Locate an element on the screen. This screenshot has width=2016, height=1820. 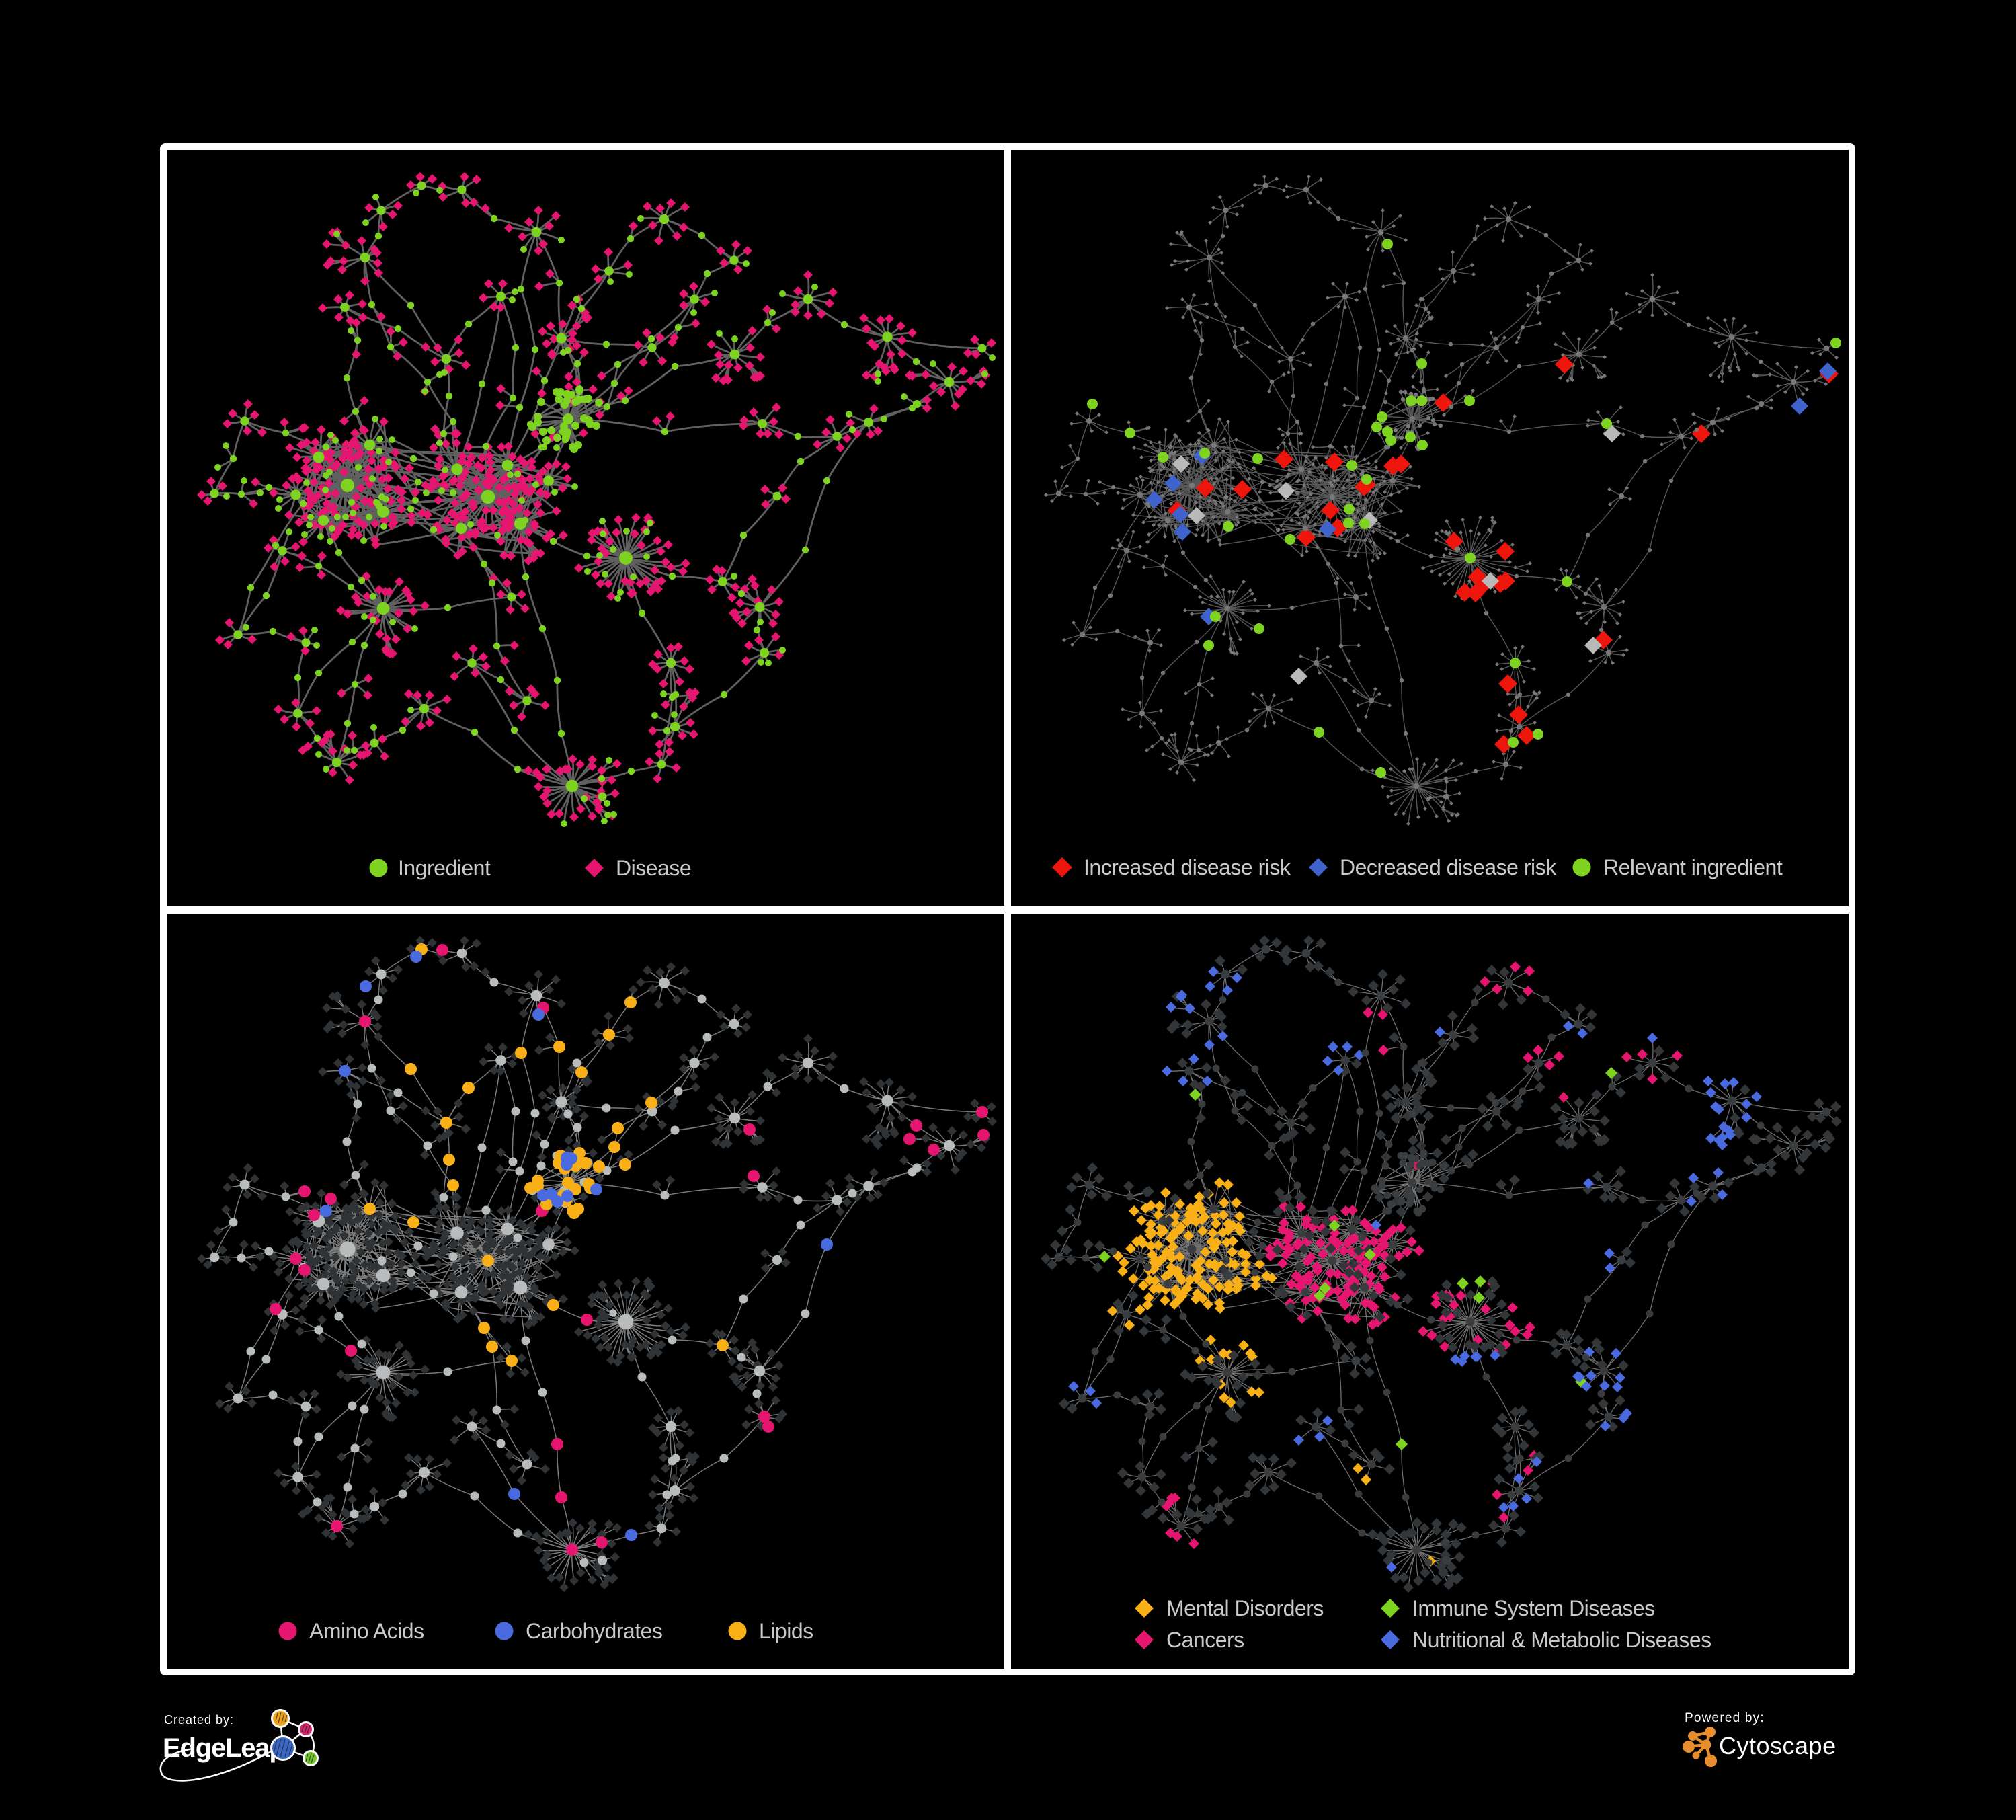
svg-text: Carbohydrates is located at coordinates (594, 1631).